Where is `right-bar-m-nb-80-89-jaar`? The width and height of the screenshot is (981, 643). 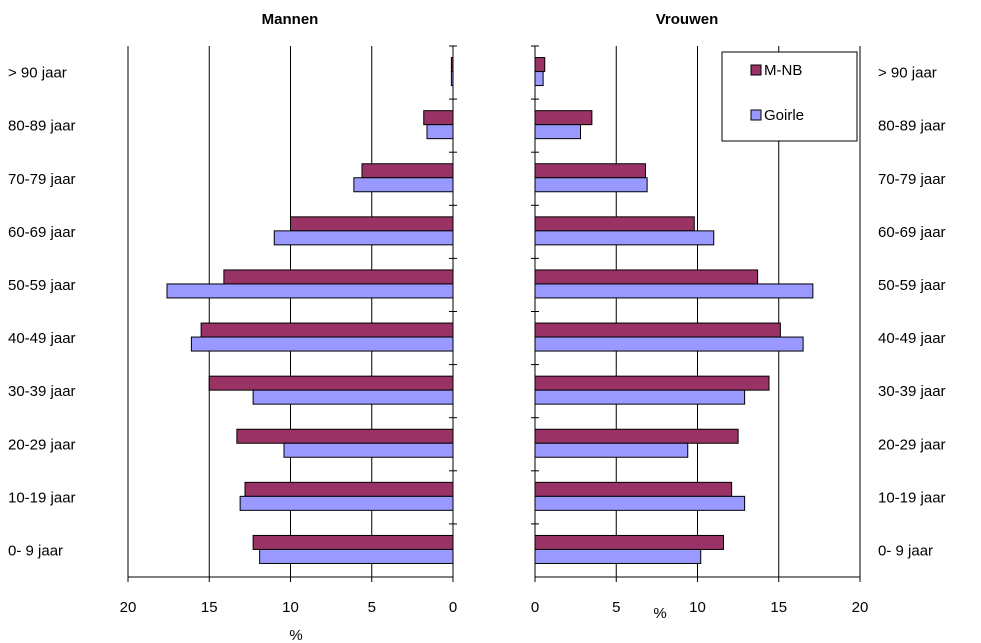 right-bar-m-nb-80-89-jaar is located at coordinates (563, 118).